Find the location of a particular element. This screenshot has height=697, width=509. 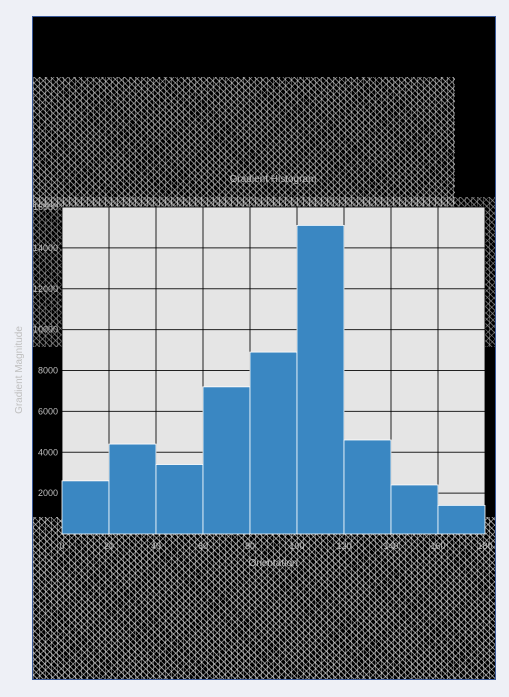

y-tick-label-6: 14000 is located at coordinates (45, 248).